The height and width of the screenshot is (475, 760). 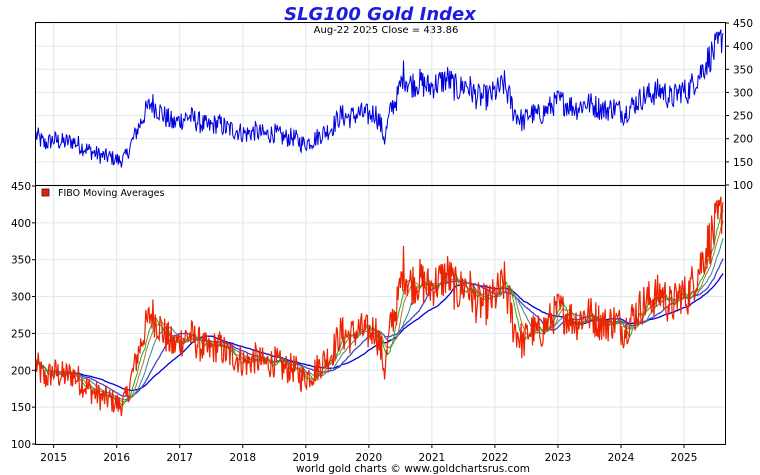 What do you see at coordinates (23, 316) in the screenshot?
I see `bottom-y-axis: 100 150 200 250 300 350 400 450` at bounding box center [23, 316].